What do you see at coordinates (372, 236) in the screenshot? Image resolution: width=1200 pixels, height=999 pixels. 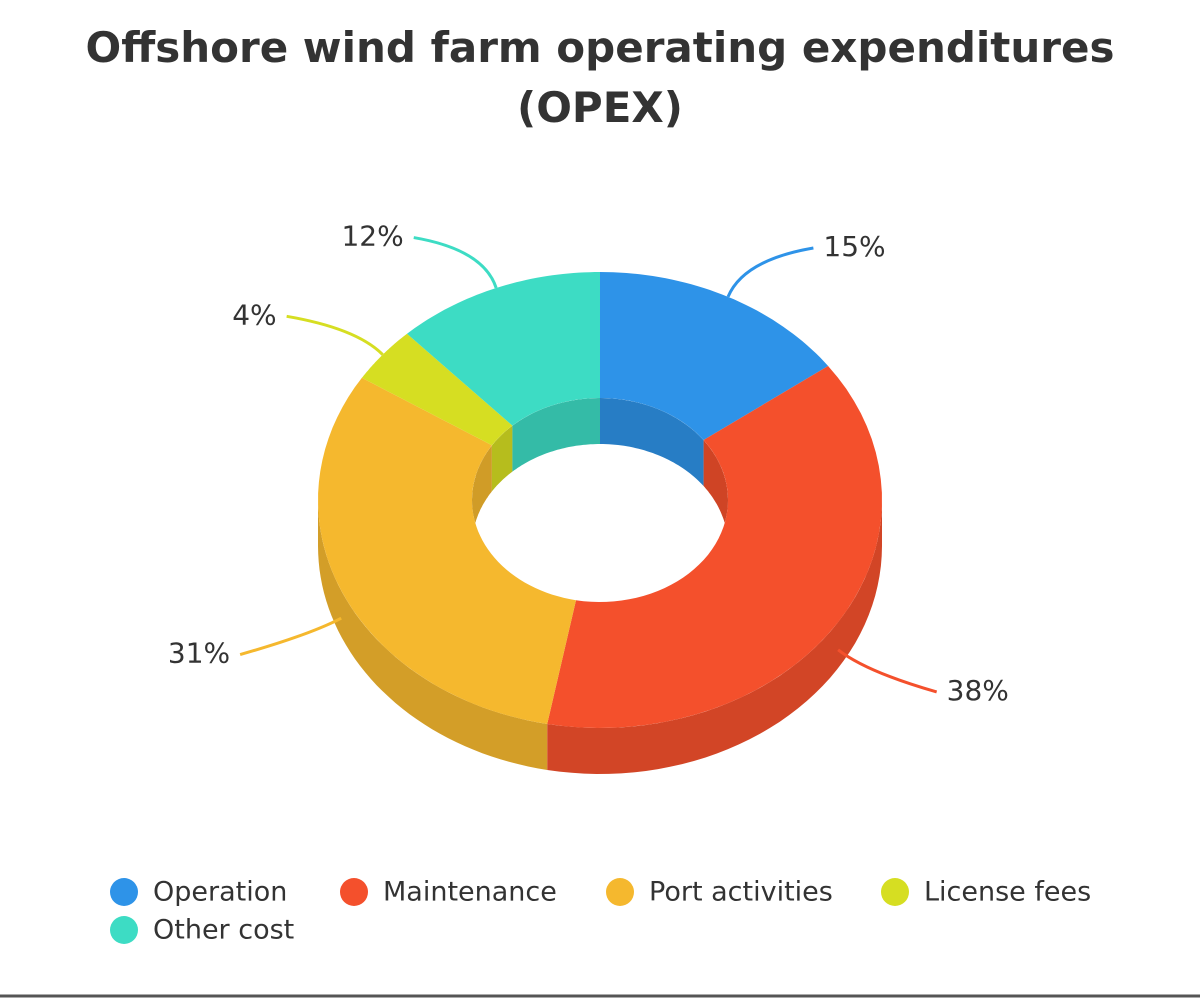 I see `data-label: 12%` at bounding box center [372, 236].